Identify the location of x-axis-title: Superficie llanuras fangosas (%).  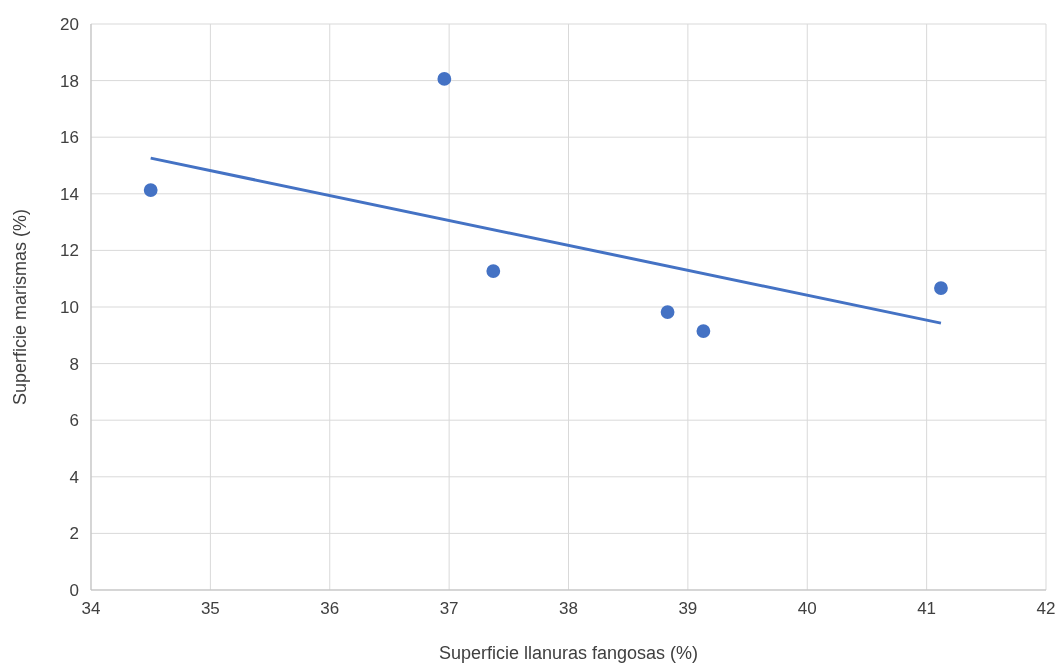
(568, 653).